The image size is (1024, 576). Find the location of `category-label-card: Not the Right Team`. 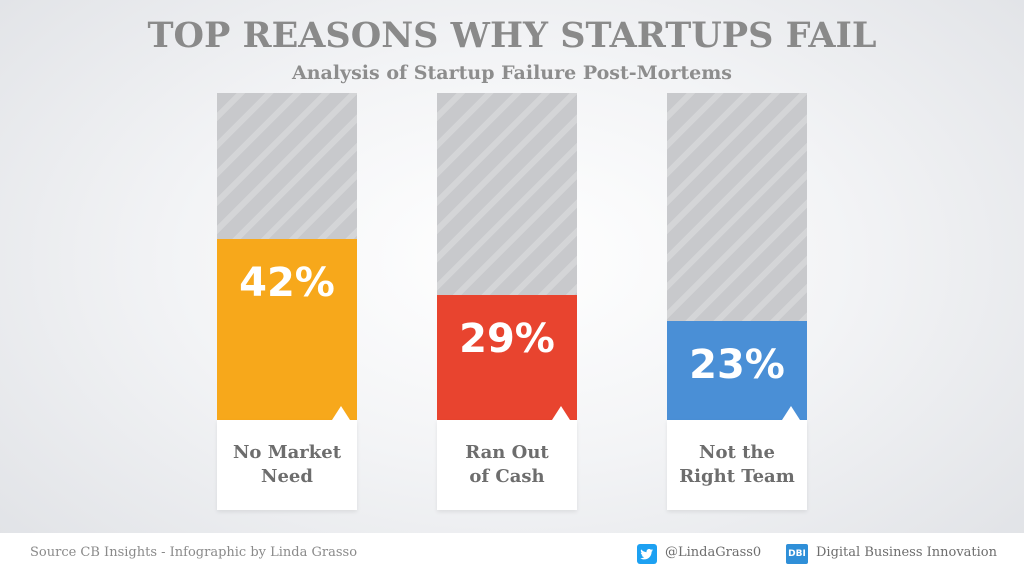

category-label-card: Not the Right Team is located at coordinates (737, 465).